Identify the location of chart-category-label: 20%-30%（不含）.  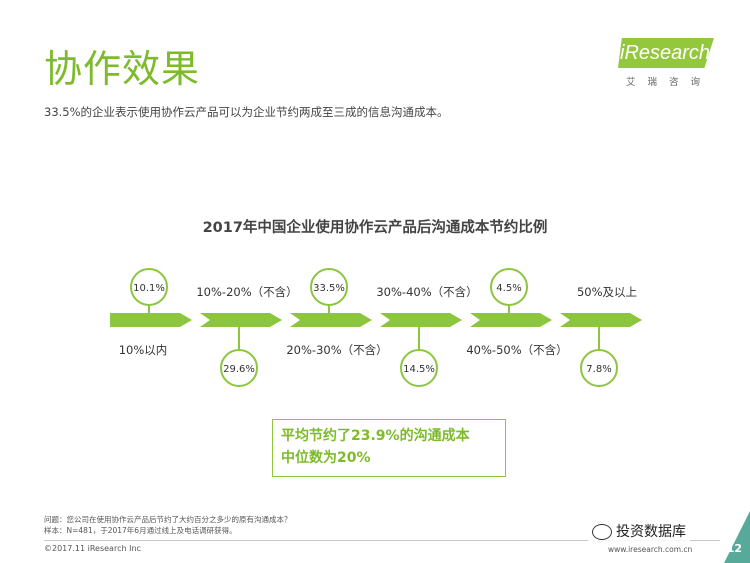
(336, 350).